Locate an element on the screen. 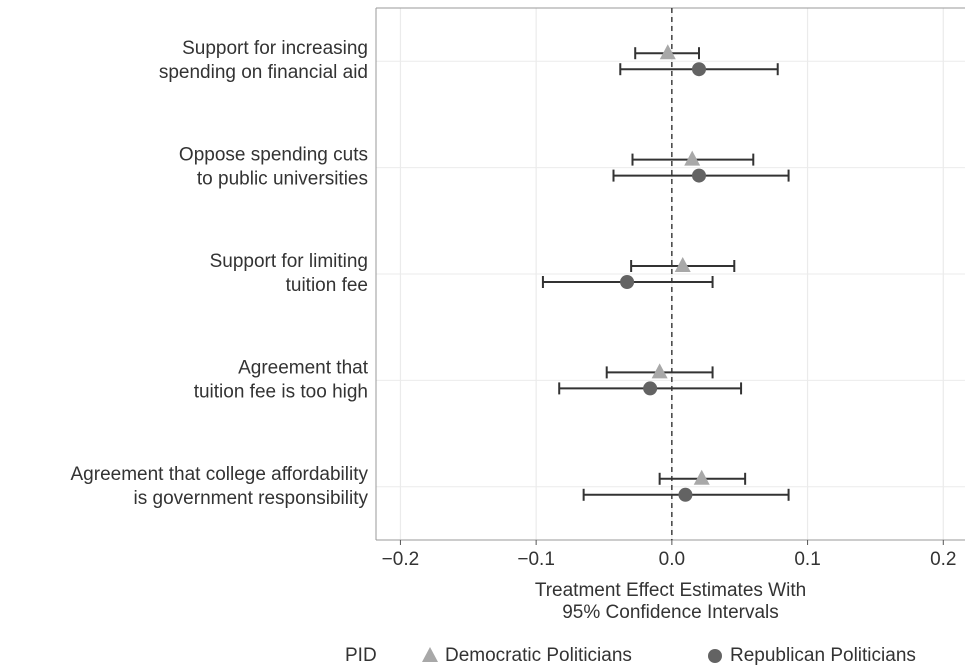 This screenshot has height=670, width=965. x-tick-label: −0.2 is located at coordinates (401, 559).